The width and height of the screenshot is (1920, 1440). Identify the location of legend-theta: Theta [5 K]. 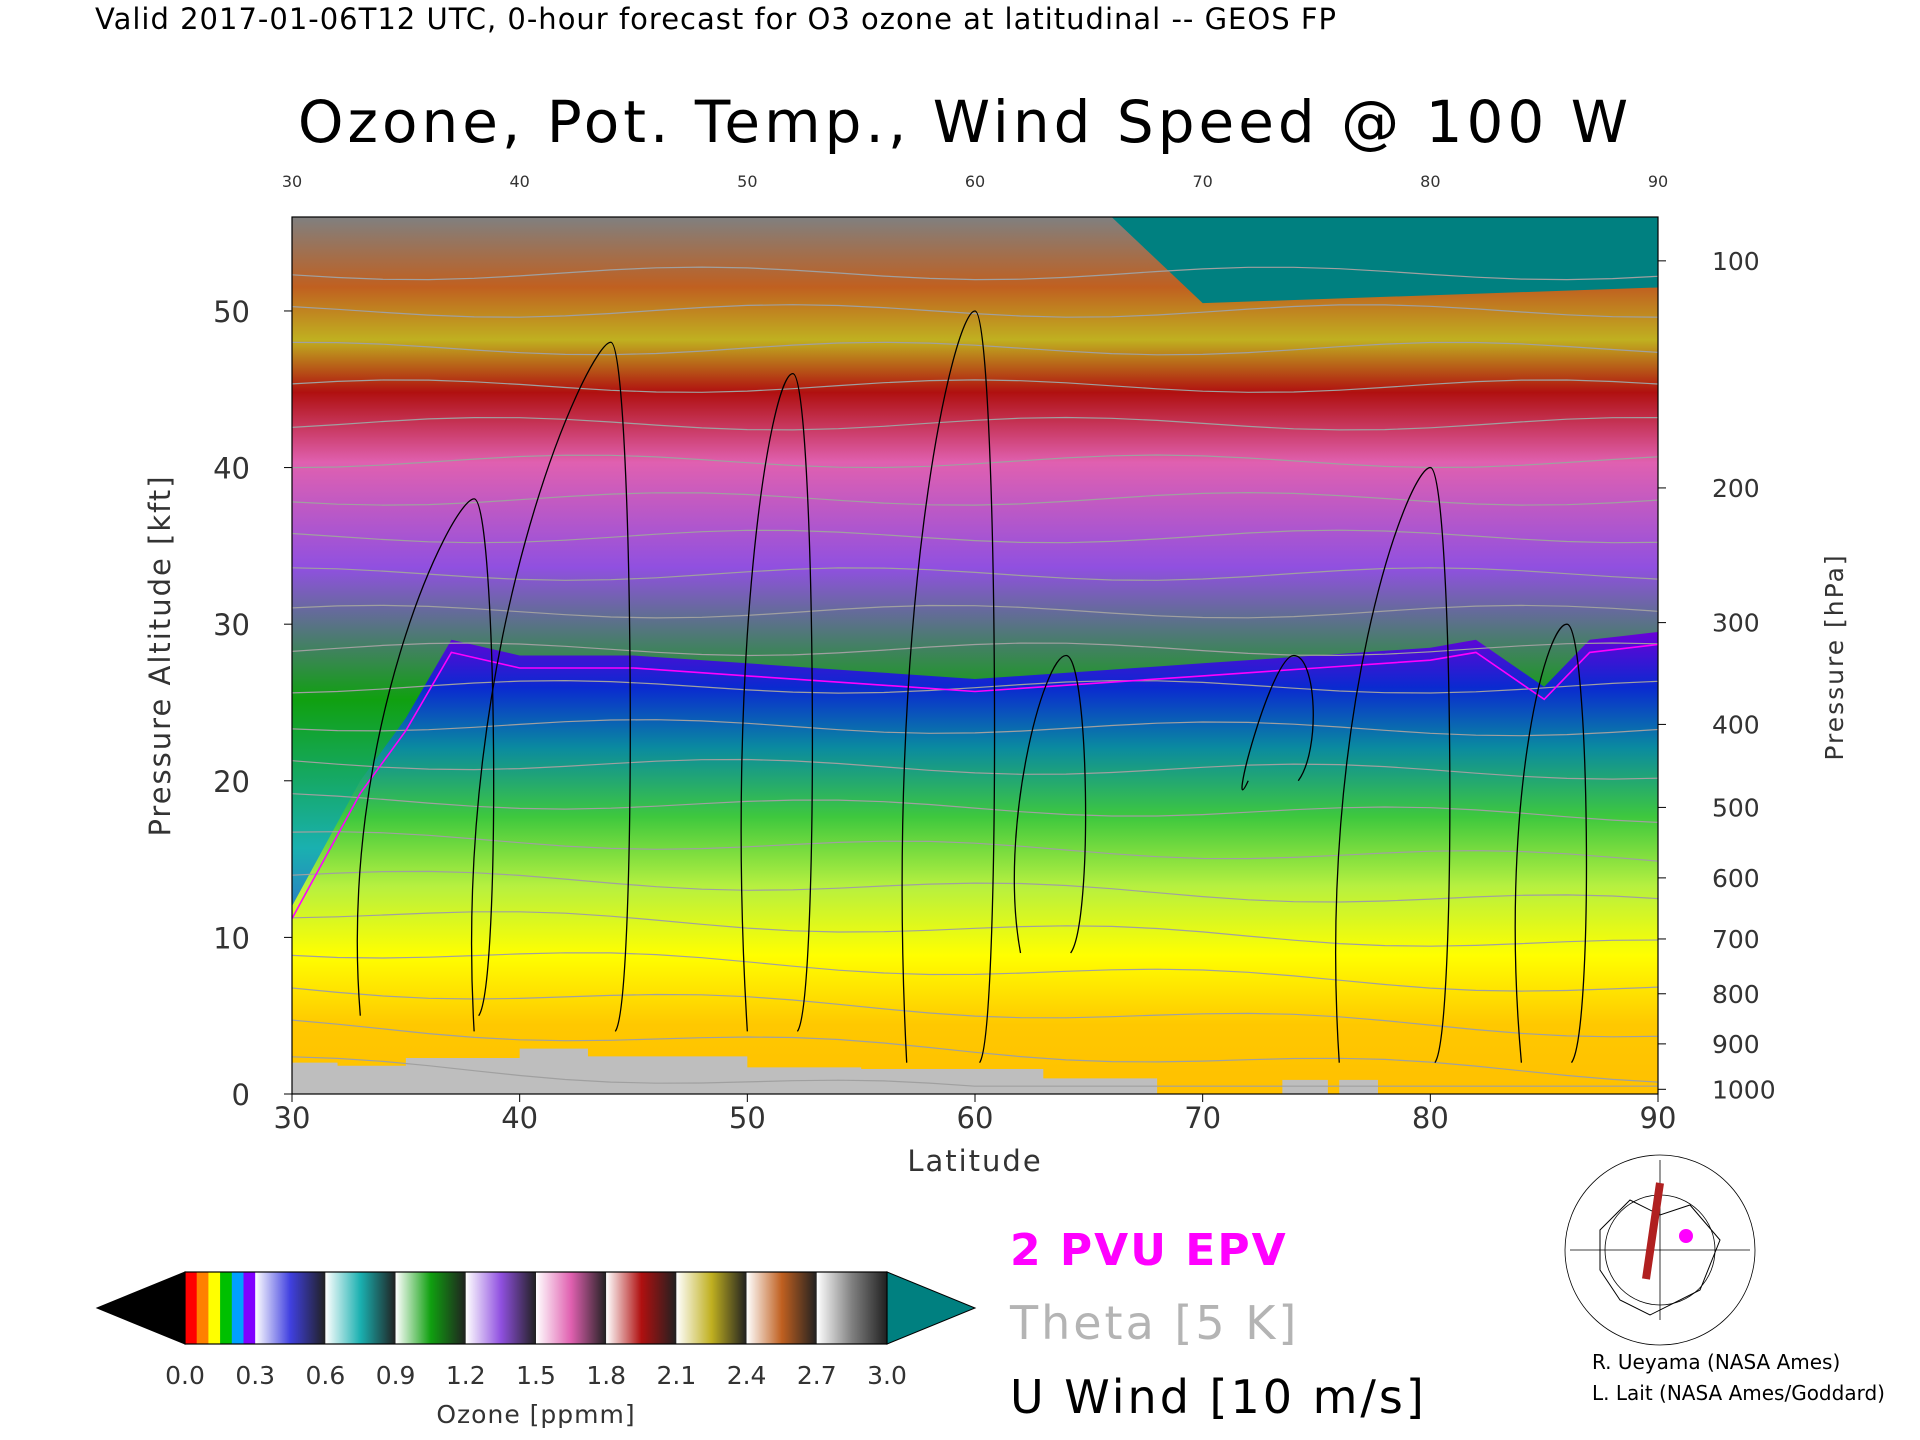
(1155, 1323).